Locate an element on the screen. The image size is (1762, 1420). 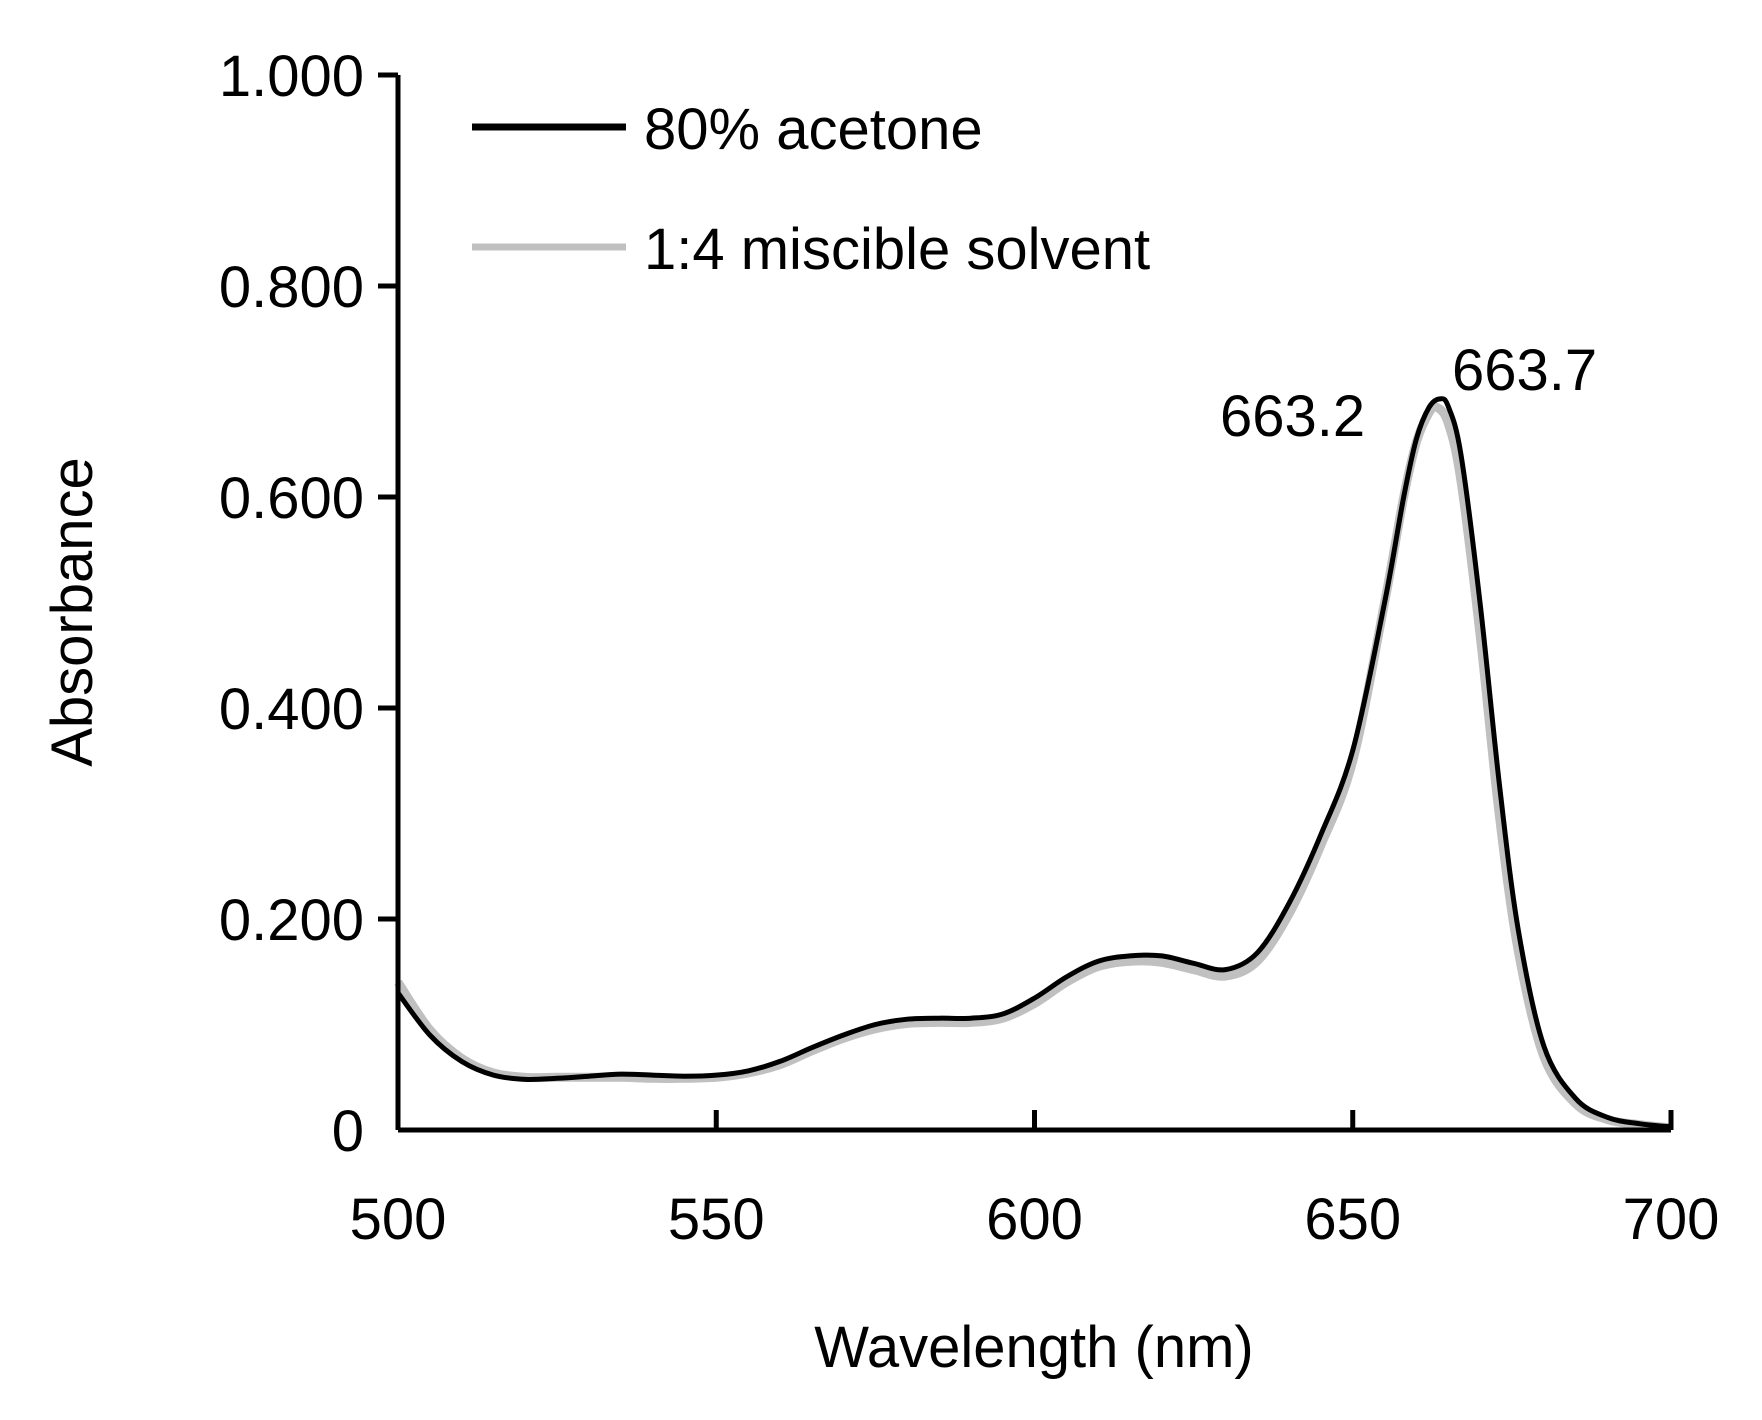
y-tick-label: 1.000 is located at coordinates (291, 76).